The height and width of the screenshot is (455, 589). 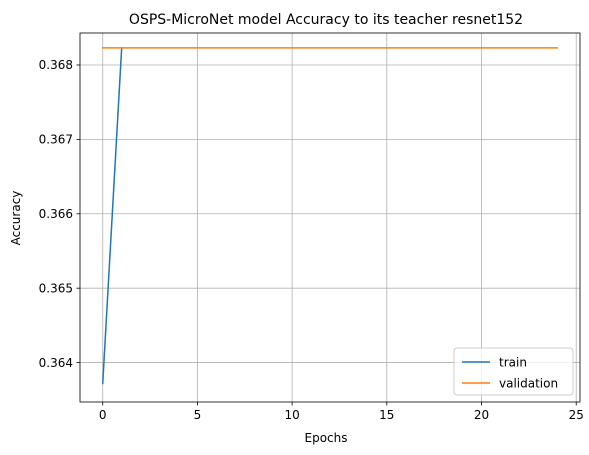 What do you see at coordinates (576, 415) in the screenshot?
I see `x-tick-label: 25` at bounding box center [576, 415].